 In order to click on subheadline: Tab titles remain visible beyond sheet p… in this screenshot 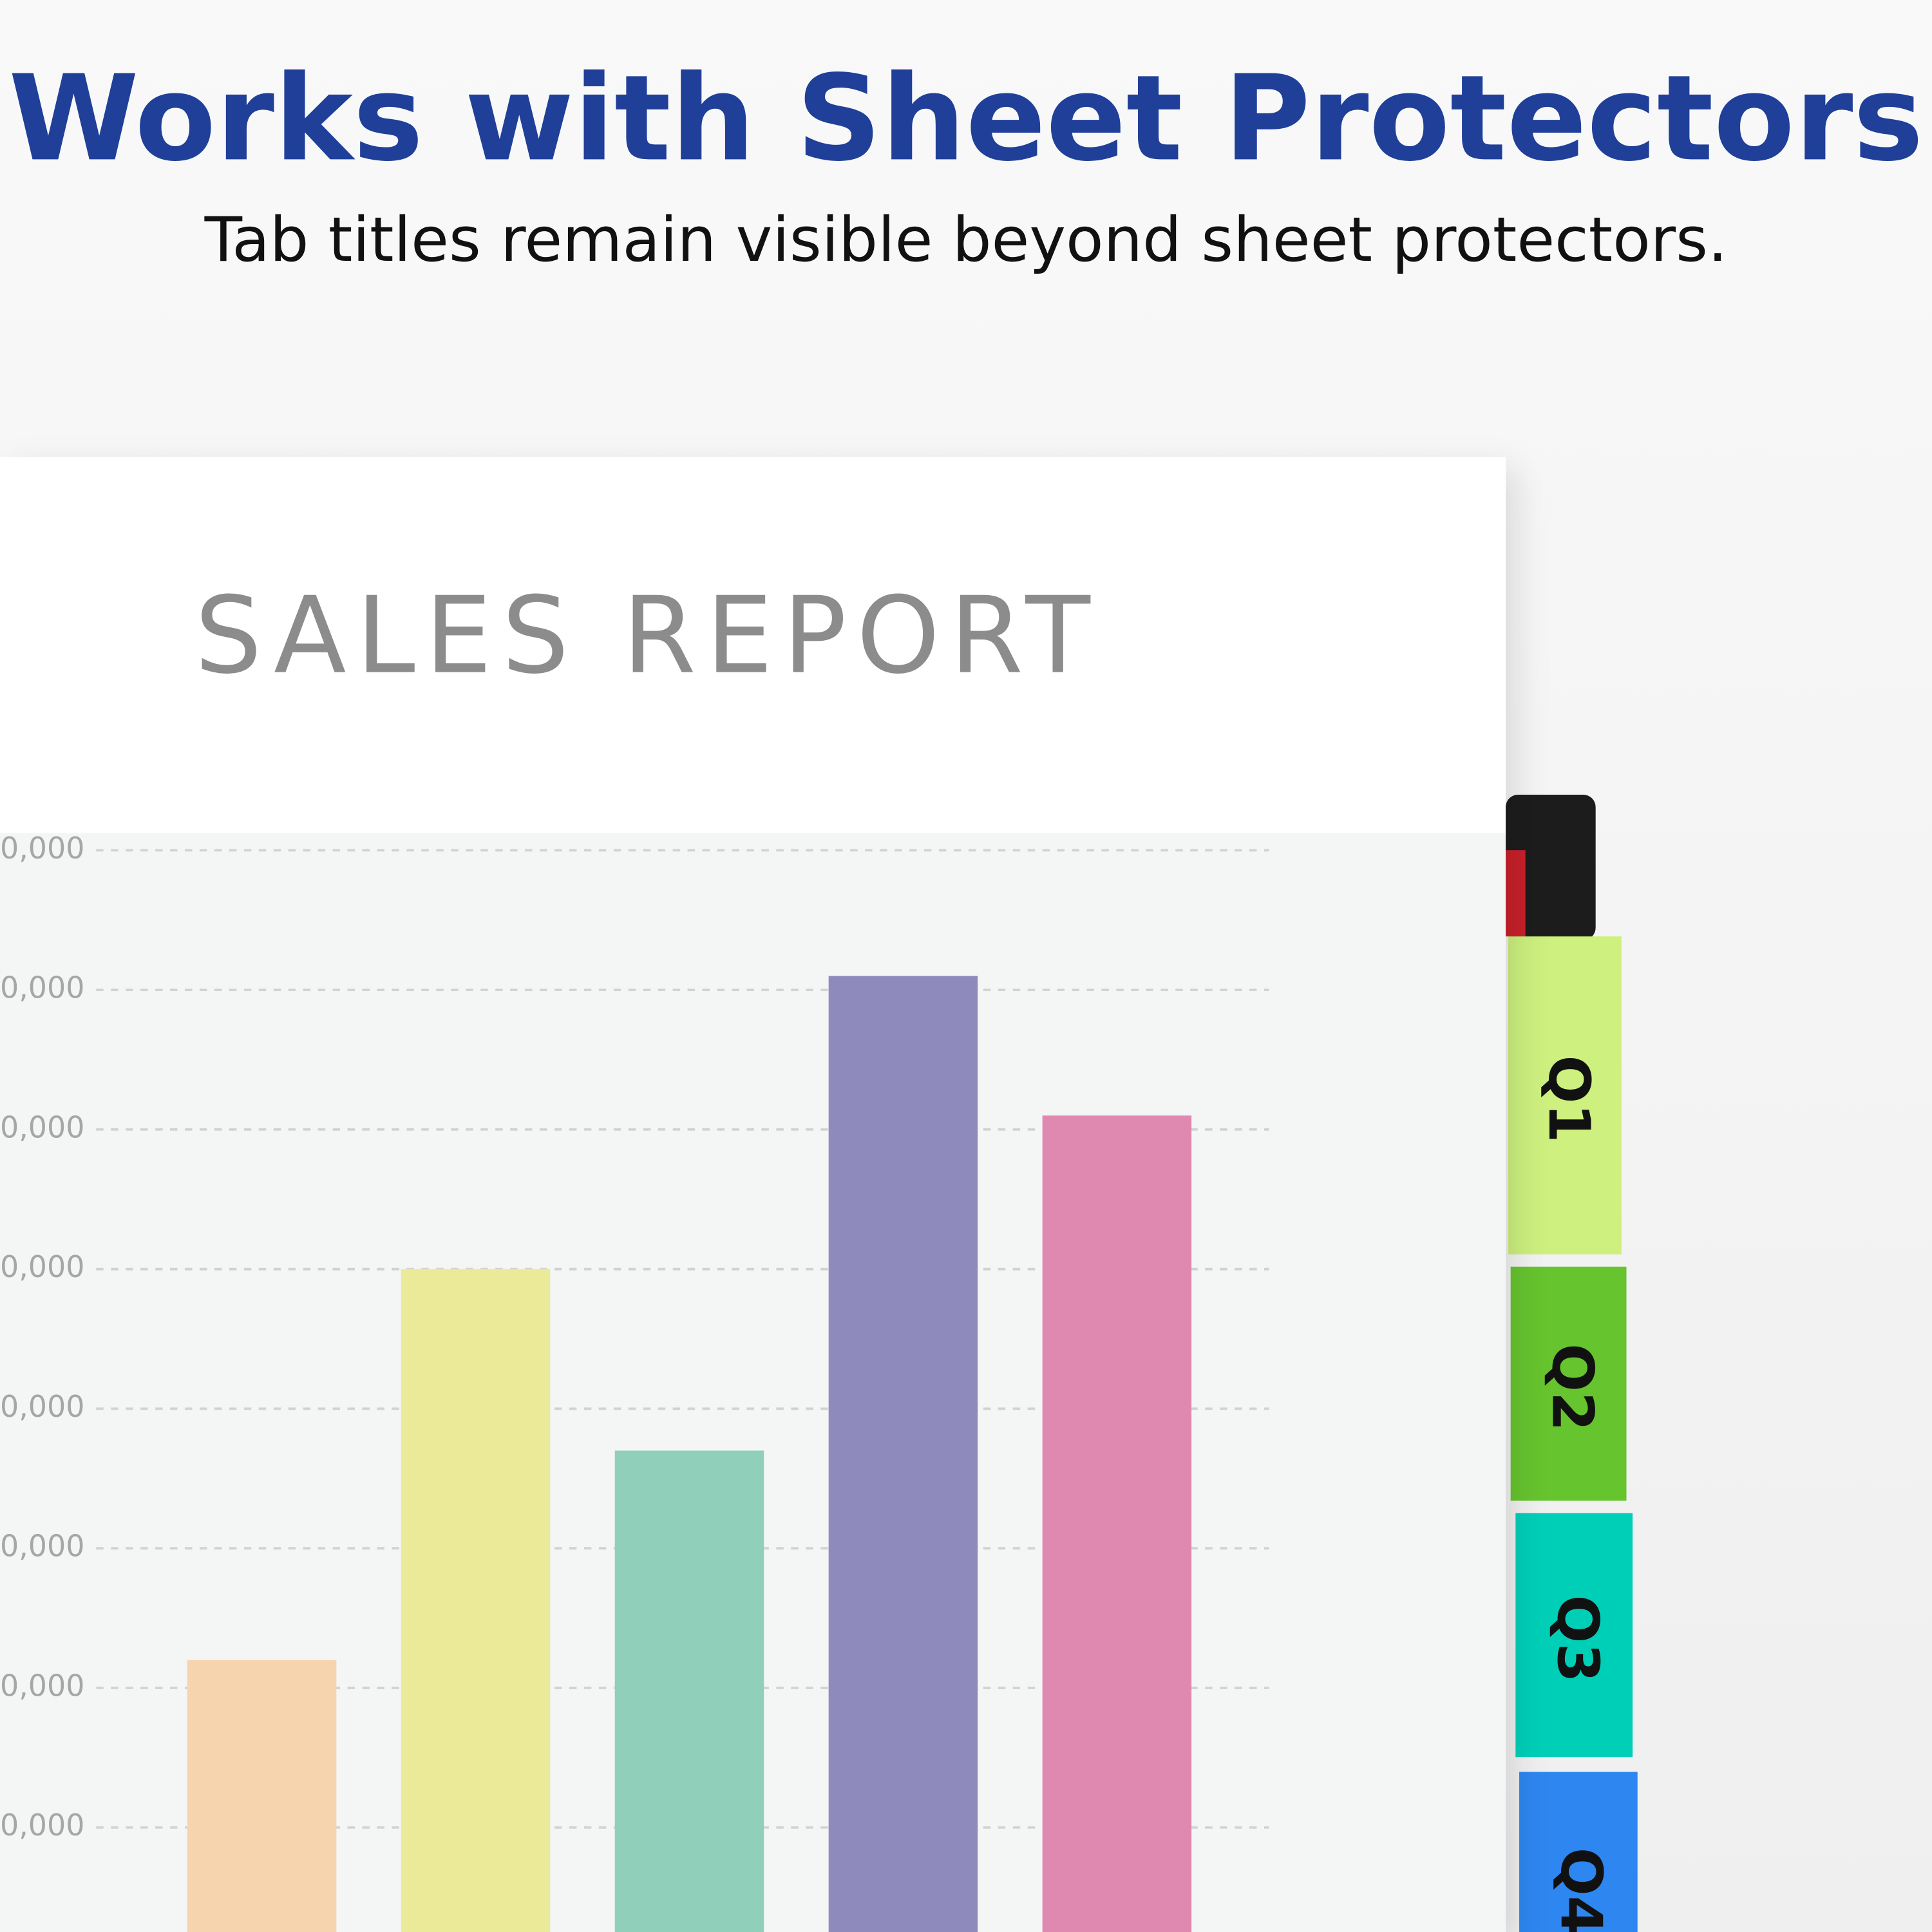, I will do `click(966, 240)`.